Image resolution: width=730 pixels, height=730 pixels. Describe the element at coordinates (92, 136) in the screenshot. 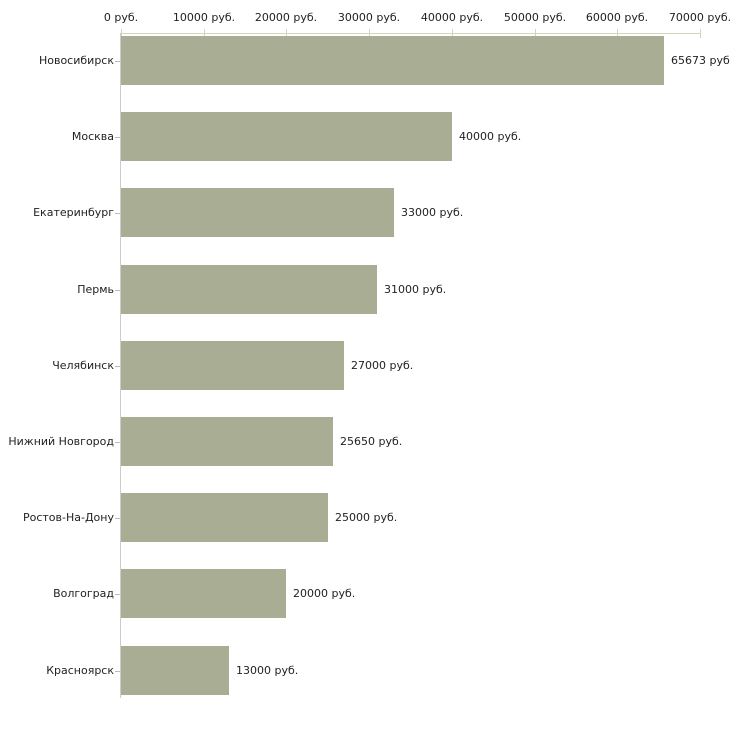

I see `category-label: Москва` at that location.